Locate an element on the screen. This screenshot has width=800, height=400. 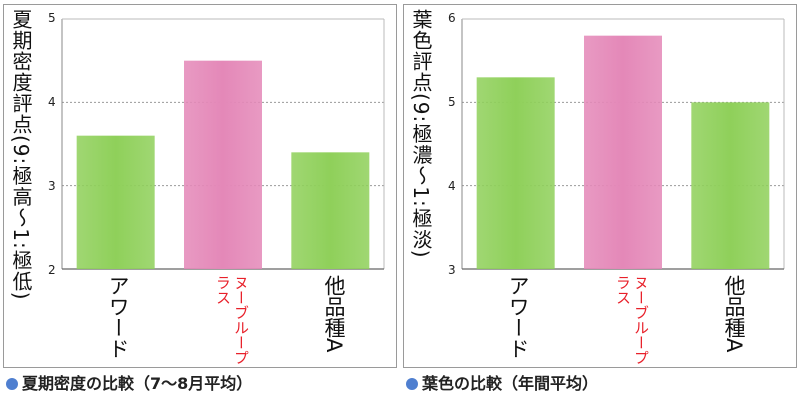
chart-caption-leaf-color: 葉色の比較（年間平均） is located at coordinates (502, 382).